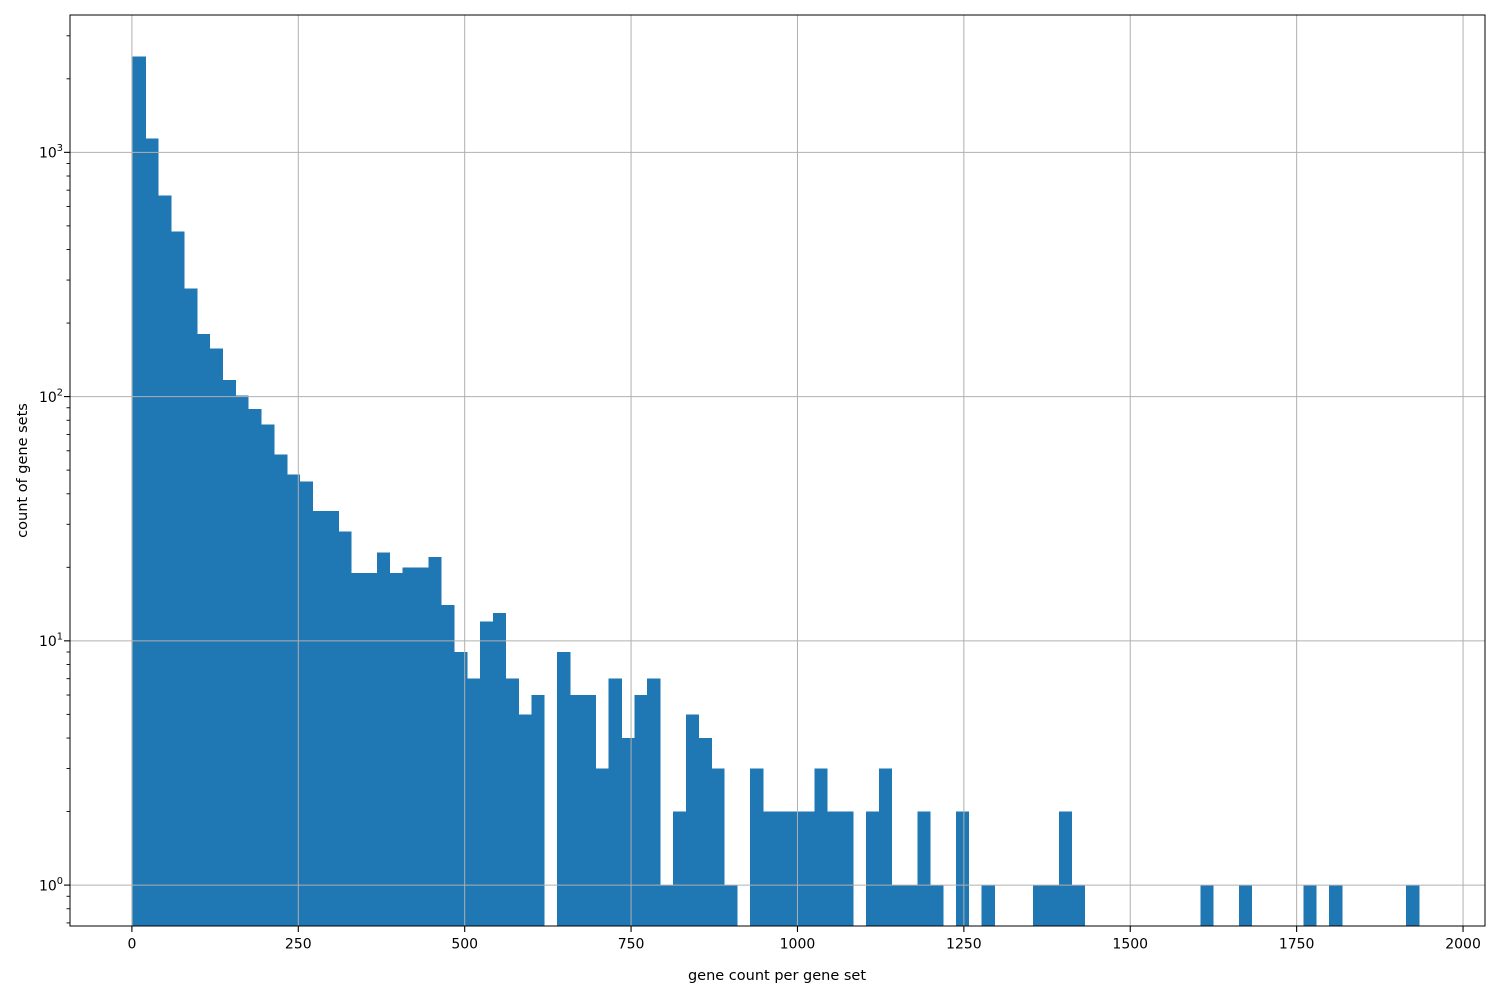 The height and width of the screenshot is (1004, 1500). I want to click on x-tick-label: 250, so click(298, 945).